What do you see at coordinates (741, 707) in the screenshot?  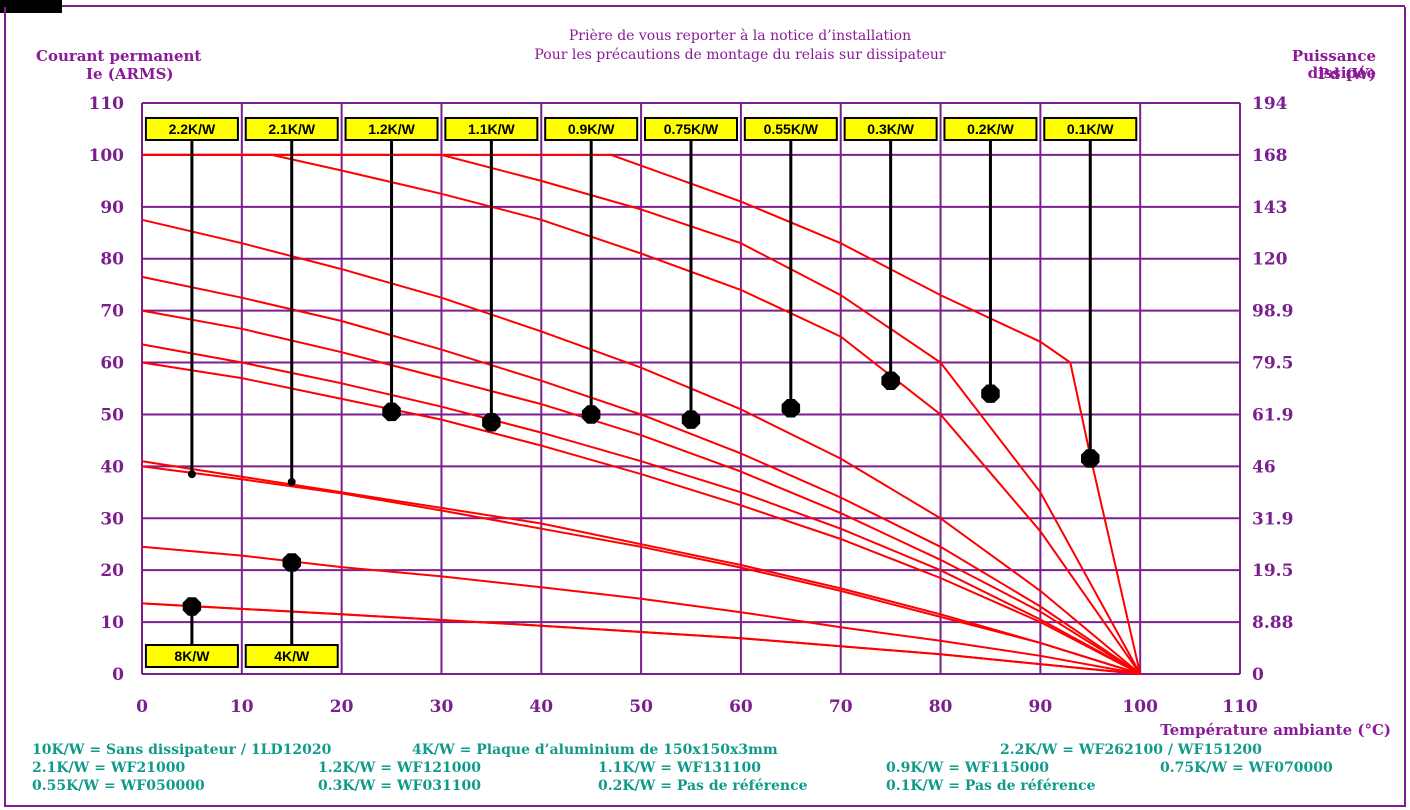 I see `x-tick-label: 60` at bounding box center [741, 707].